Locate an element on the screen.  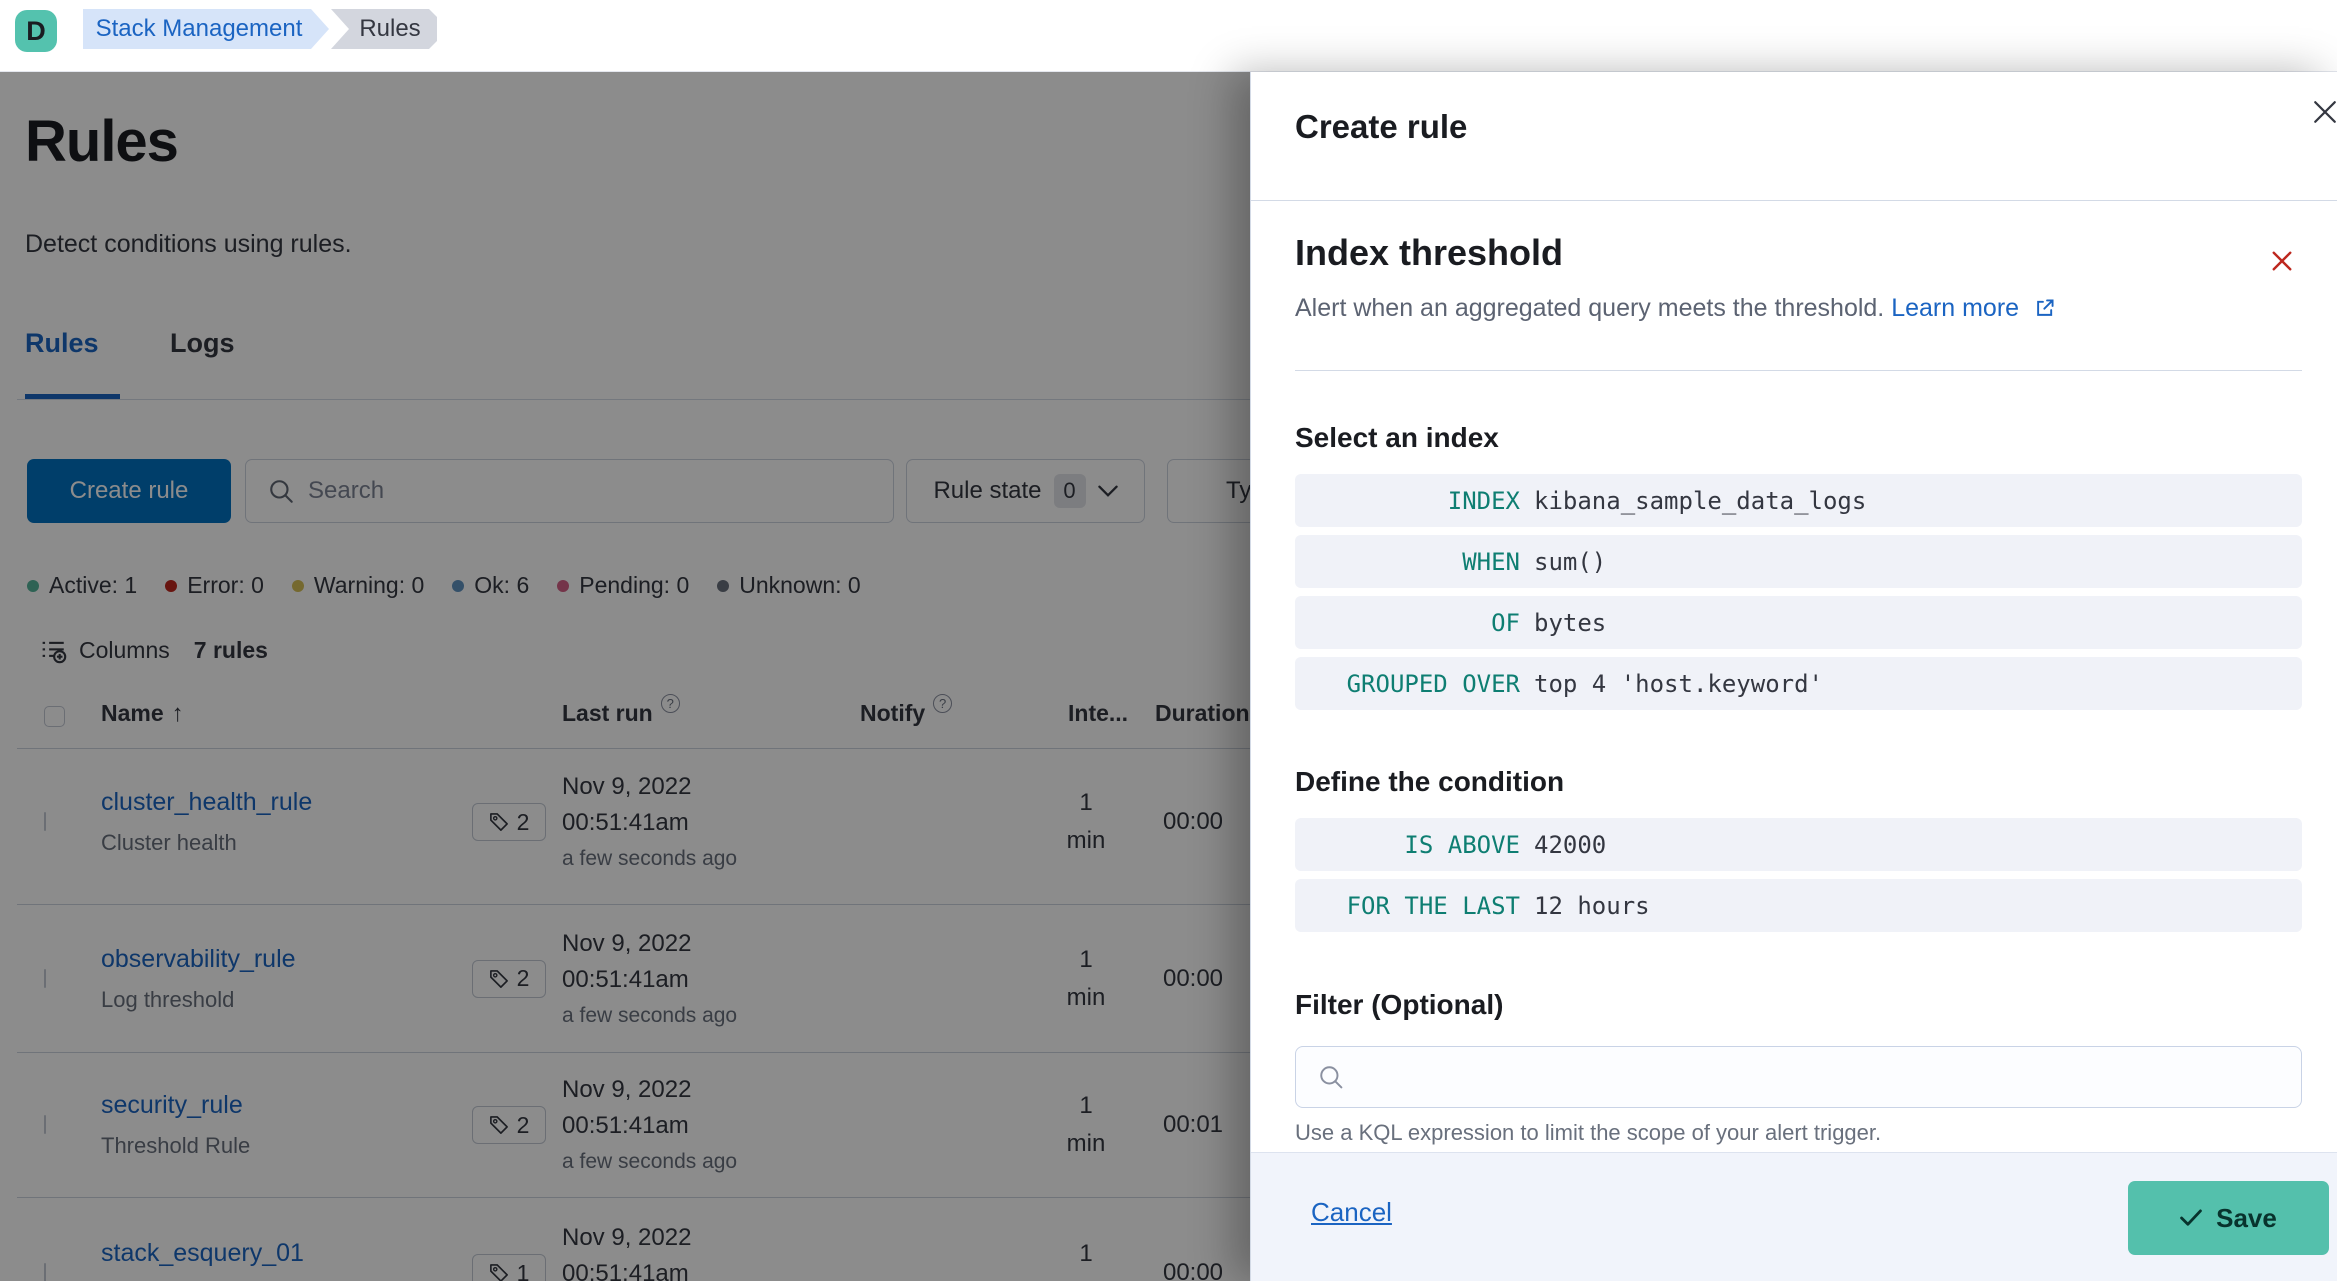
legend-active: Active: 1 is located at coordinates (82, 585).